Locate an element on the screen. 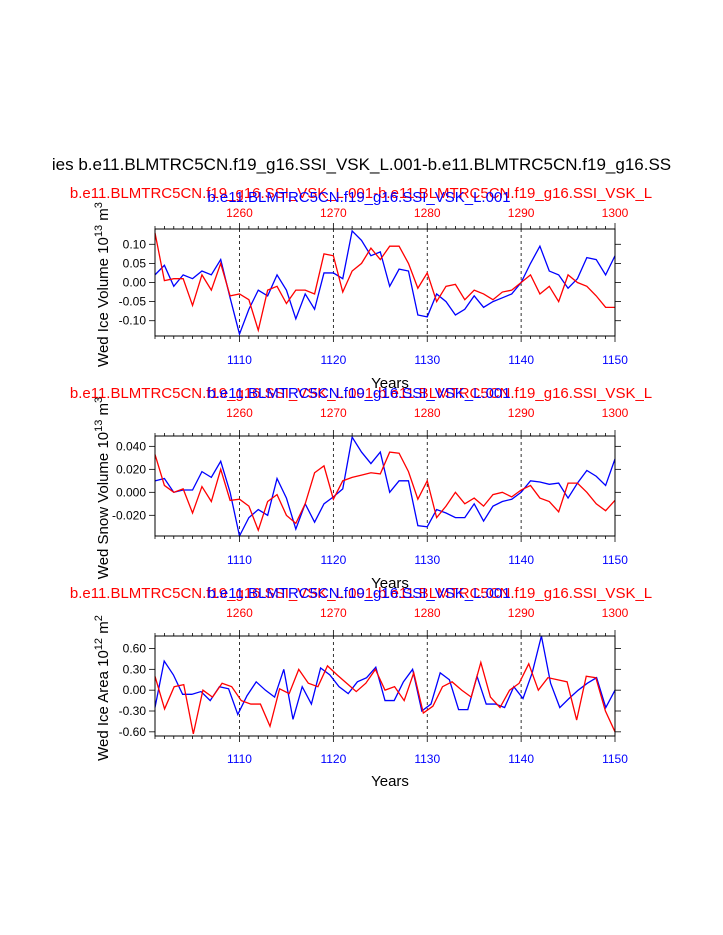 The height and width of the screenshot is (935, 723). y-axis-label-part: Wed Ice Volume 10 is located at coordinates (103, 302).